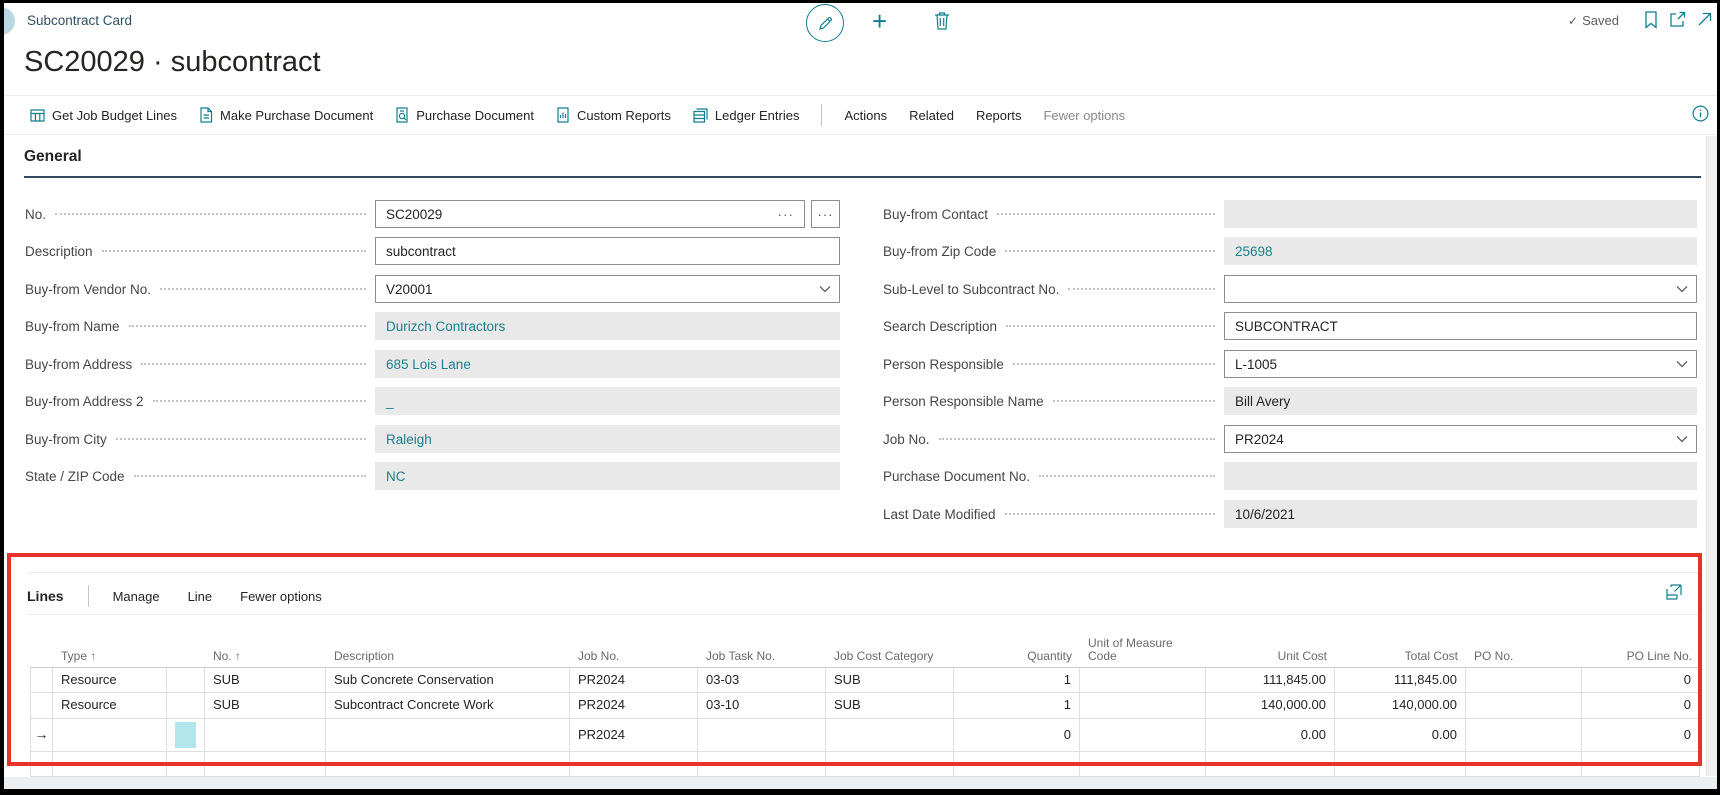 The height and width of the screenshot is (795, 1720). What do you see at coordinates (762, 680) in the screenshot?
I see `cell-job-task-no: 03-03` at bounding box center [762, 680].